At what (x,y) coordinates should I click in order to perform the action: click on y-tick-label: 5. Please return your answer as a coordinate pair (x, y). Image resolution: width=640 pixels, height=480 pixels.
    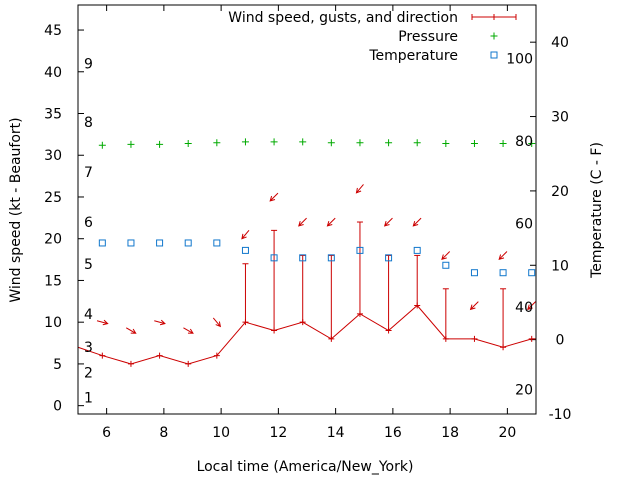
    Looking at the image, I should click on (57, 365).